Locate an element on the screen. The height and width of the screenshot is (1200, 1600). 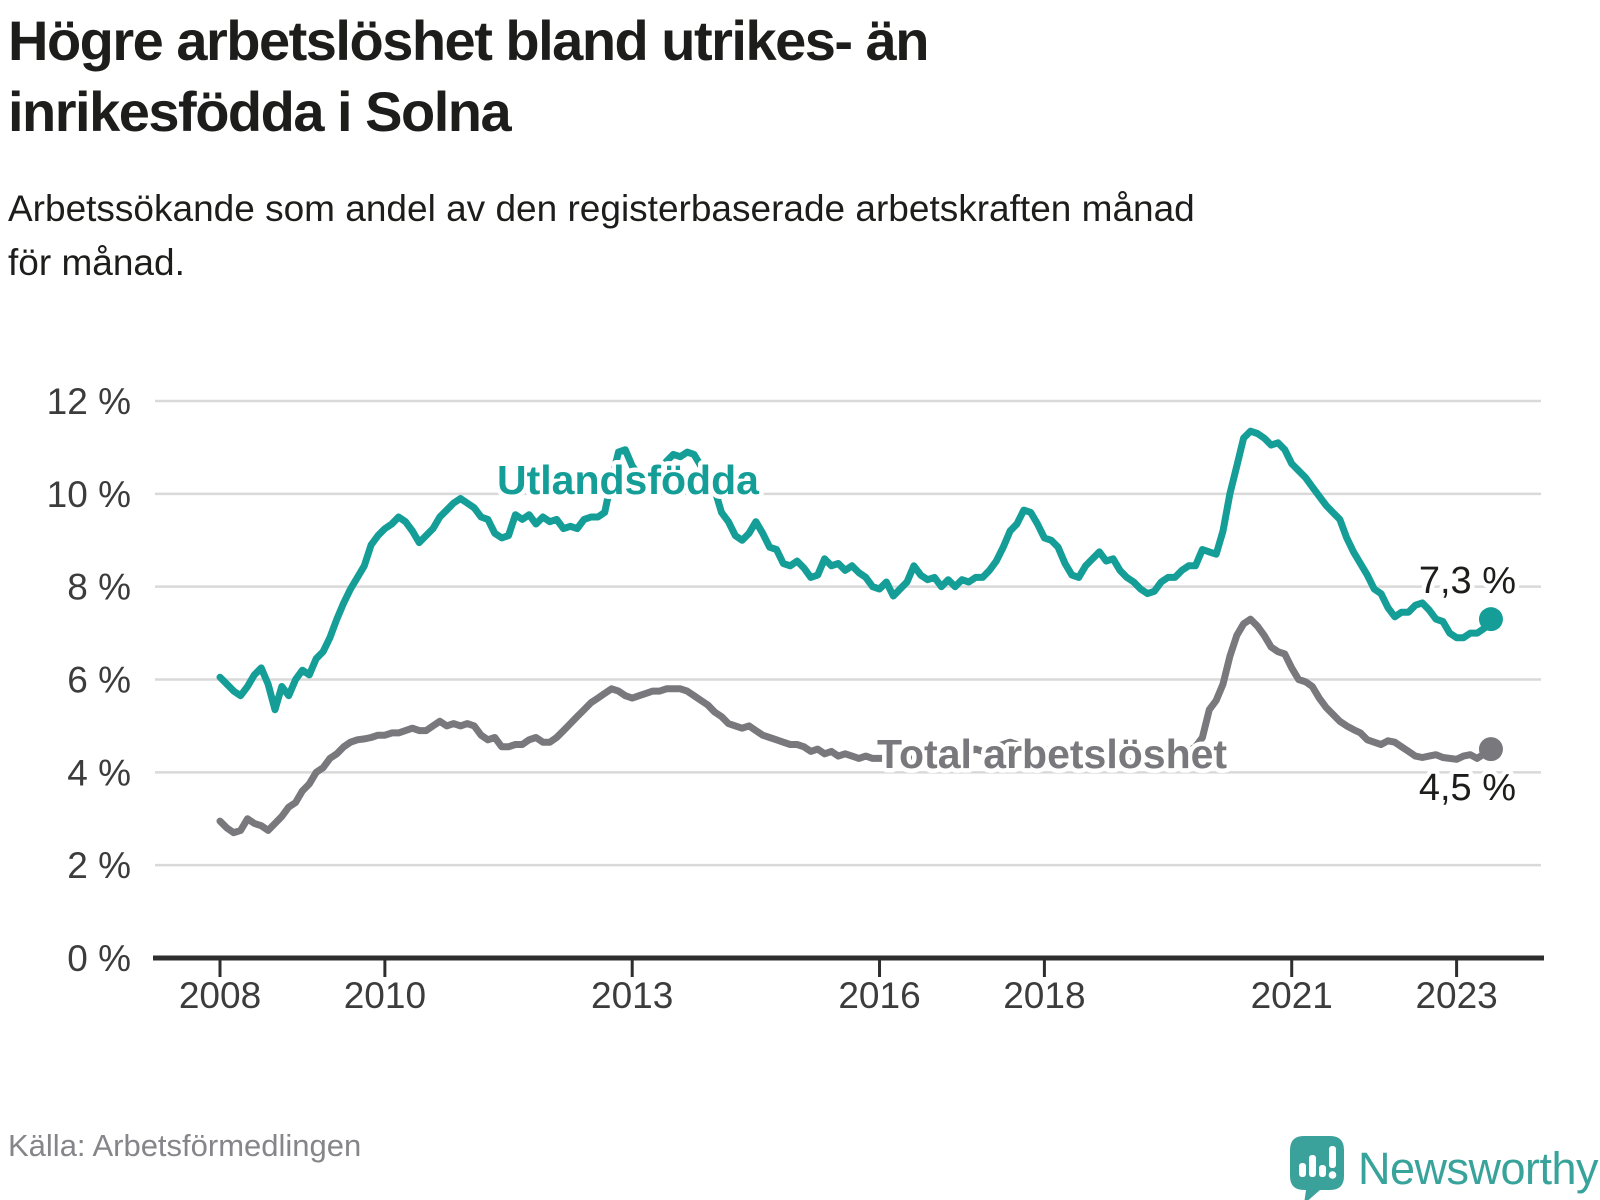
y-tick-label: 2 % is located at coordinates (99, 865).